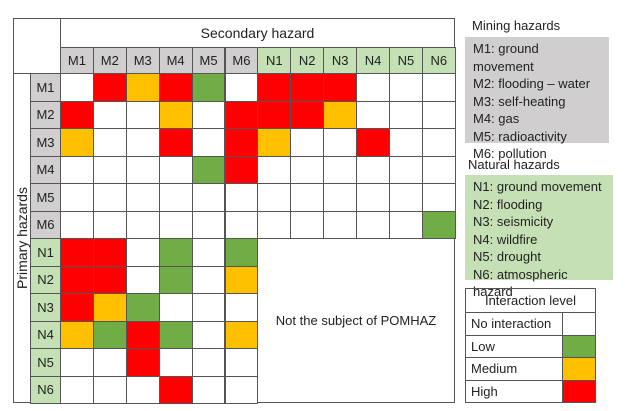 This screenshot has height=411, width=627. I want to click on matrix-cell-m4-m5, so click(208, 169).